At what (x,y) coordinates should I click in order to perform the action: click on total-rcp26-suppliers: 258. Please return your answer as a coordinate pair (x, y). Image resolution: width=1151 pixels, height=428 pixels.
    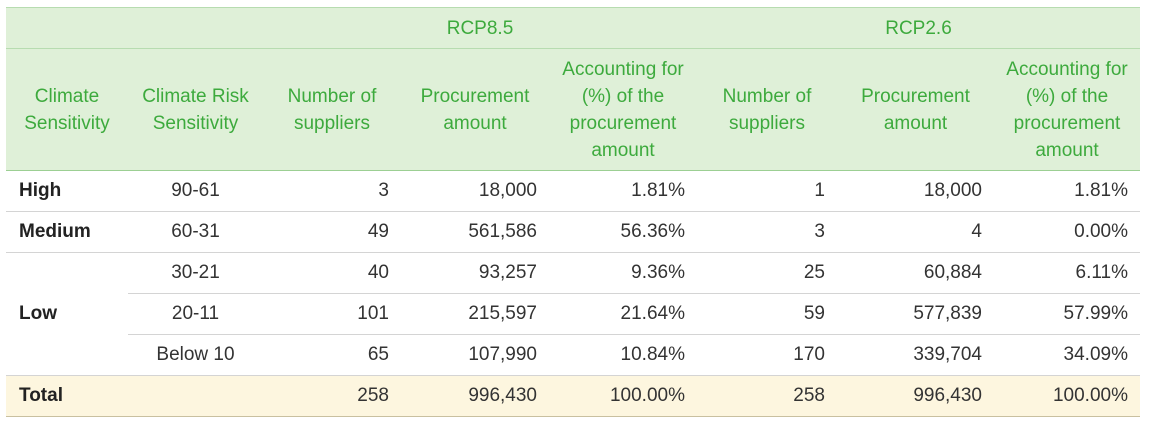
    Looking at the image, I should click on (767, 396).